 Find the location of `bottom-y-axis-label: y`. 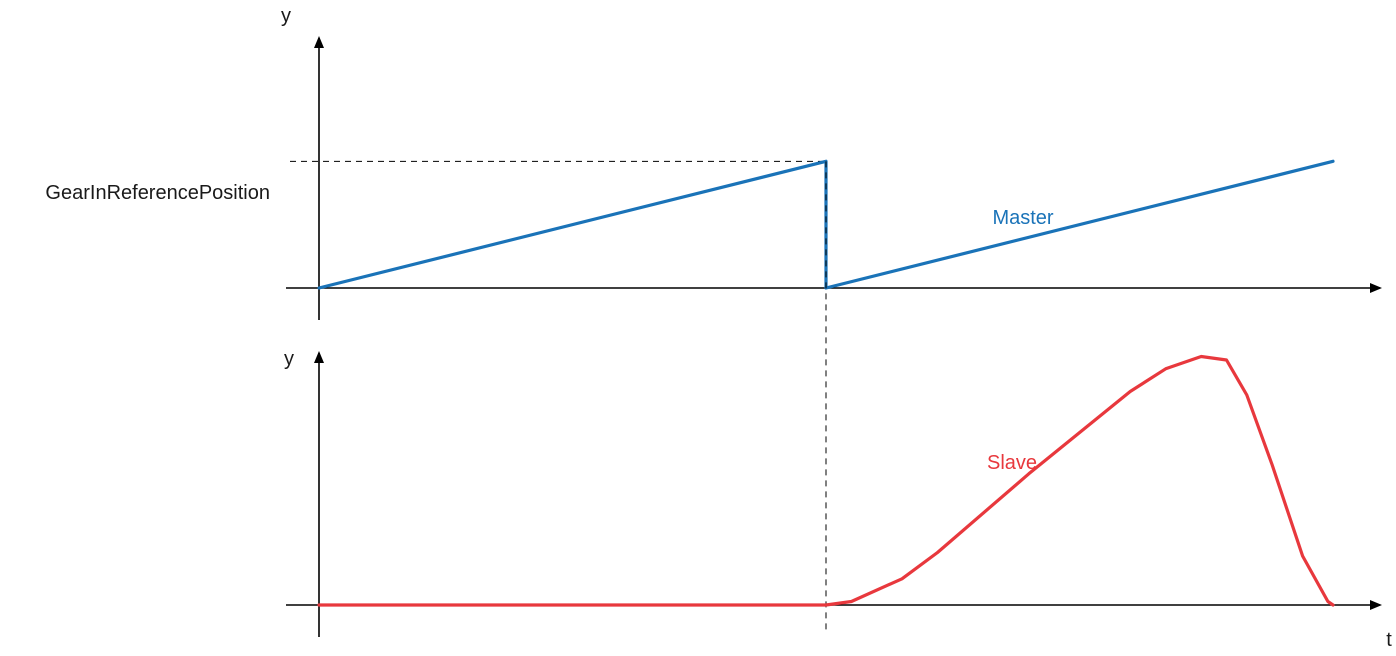

bottom-y-axis-label: y is located at coordinates (289, 359).